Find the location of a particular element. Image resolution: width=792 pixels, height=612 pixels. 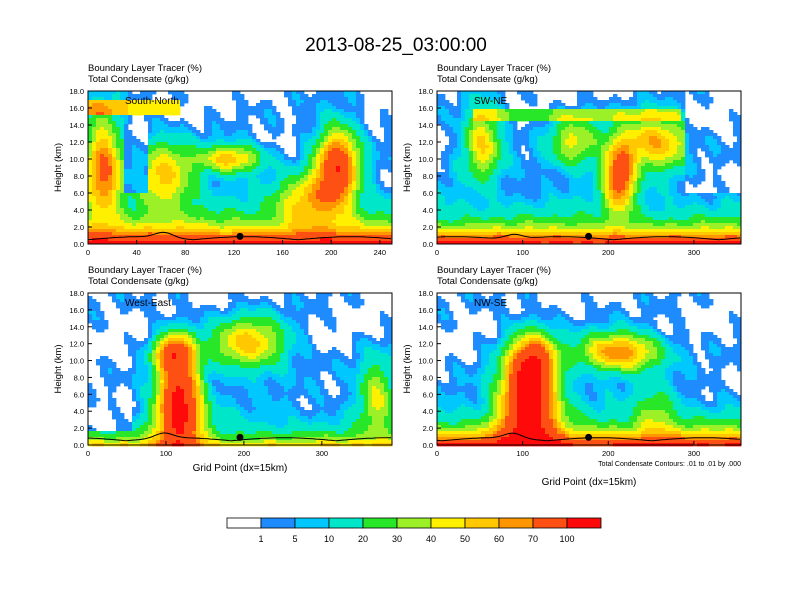

panel-label: South-North is located at coordinates (152, 101).